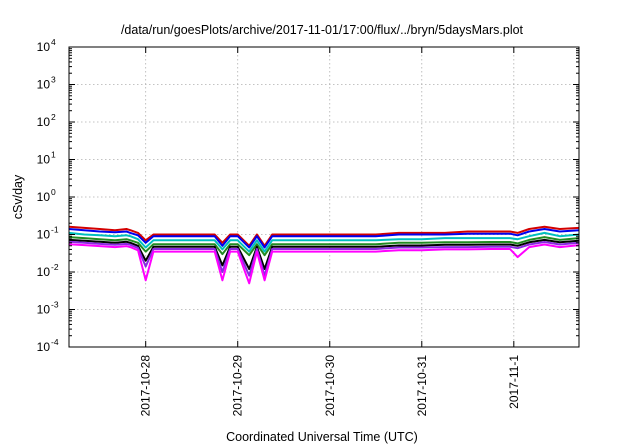  I want to click on y-tick-exponent: -2, so click(55, 267).